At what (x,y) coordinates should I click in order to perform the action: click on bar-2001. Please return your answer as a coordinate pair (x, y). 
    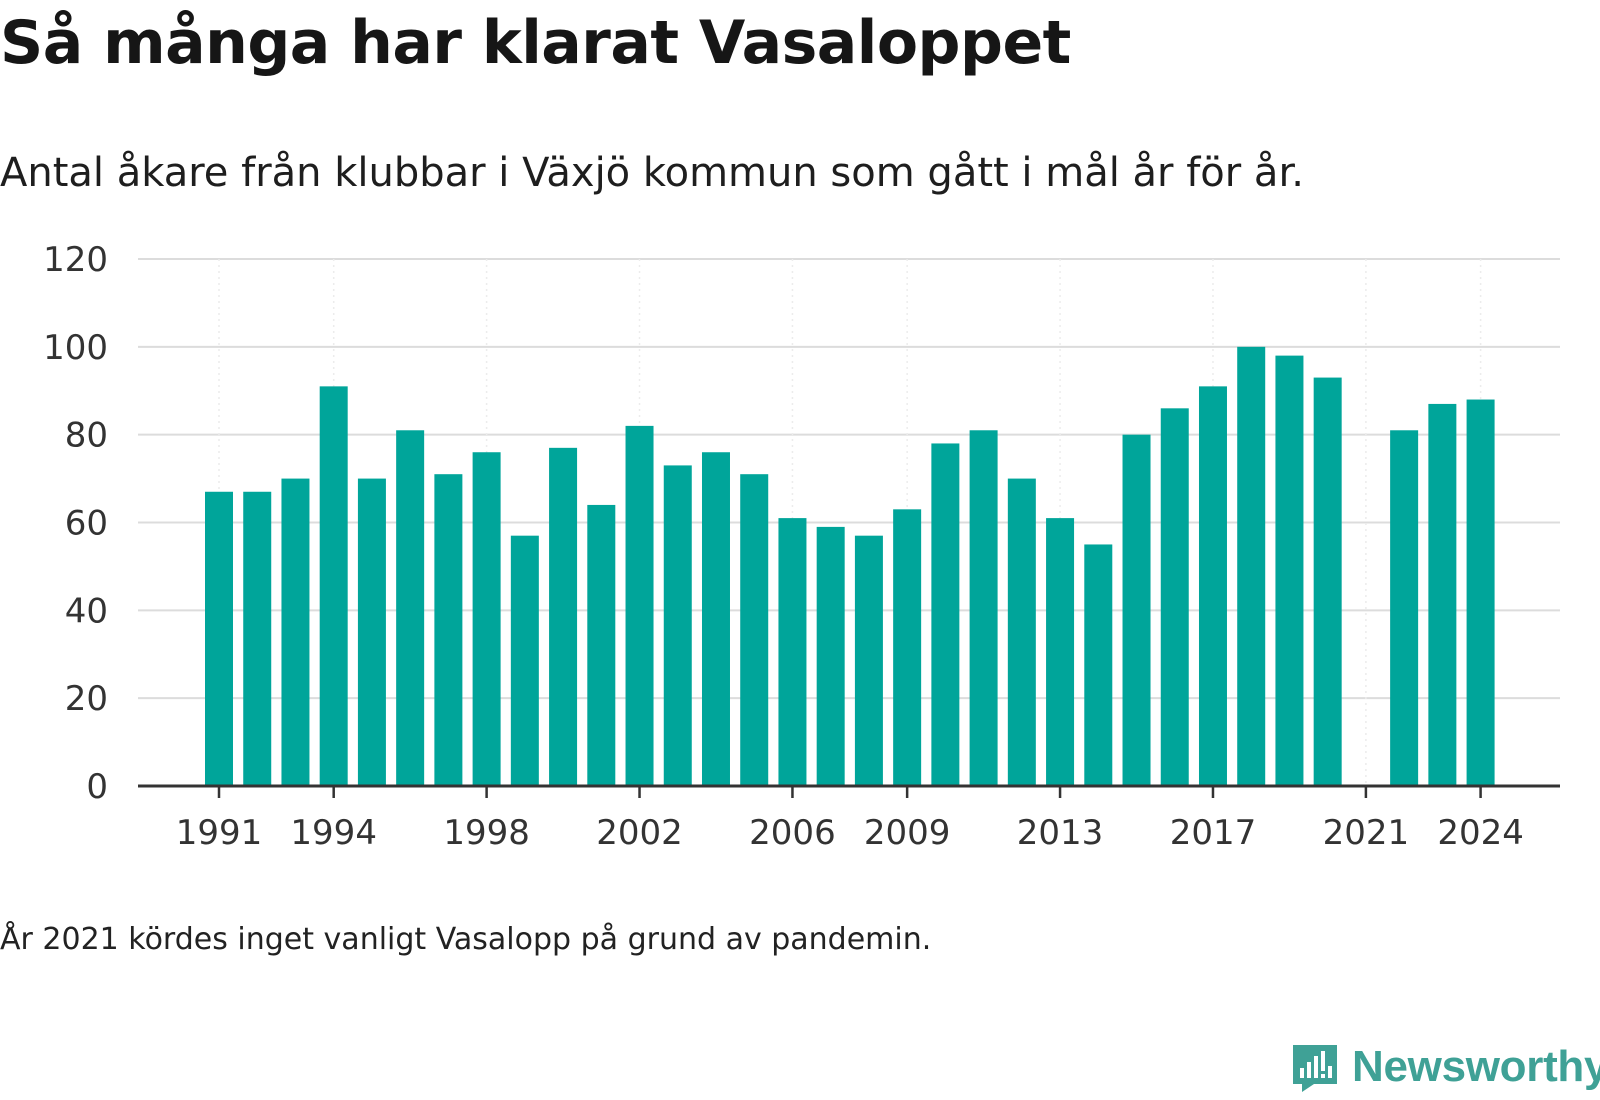
    Looking at the image, I should click on (601, 645).